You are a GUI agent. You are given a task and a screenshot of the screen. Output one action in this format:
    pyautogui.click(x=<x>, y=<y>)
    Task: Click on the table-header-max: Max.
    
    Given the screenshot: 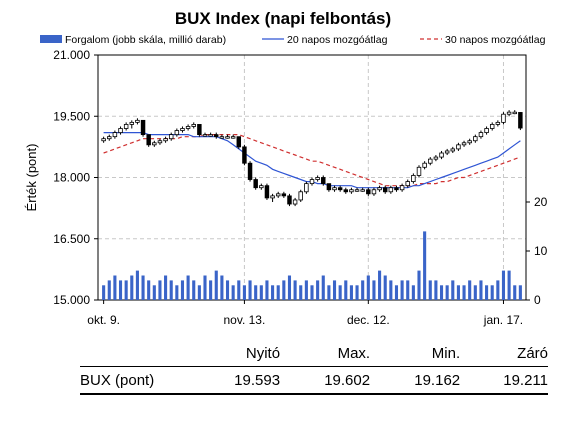 What is the action you would take?
    pyautogui.click(x=354, y=353)
    